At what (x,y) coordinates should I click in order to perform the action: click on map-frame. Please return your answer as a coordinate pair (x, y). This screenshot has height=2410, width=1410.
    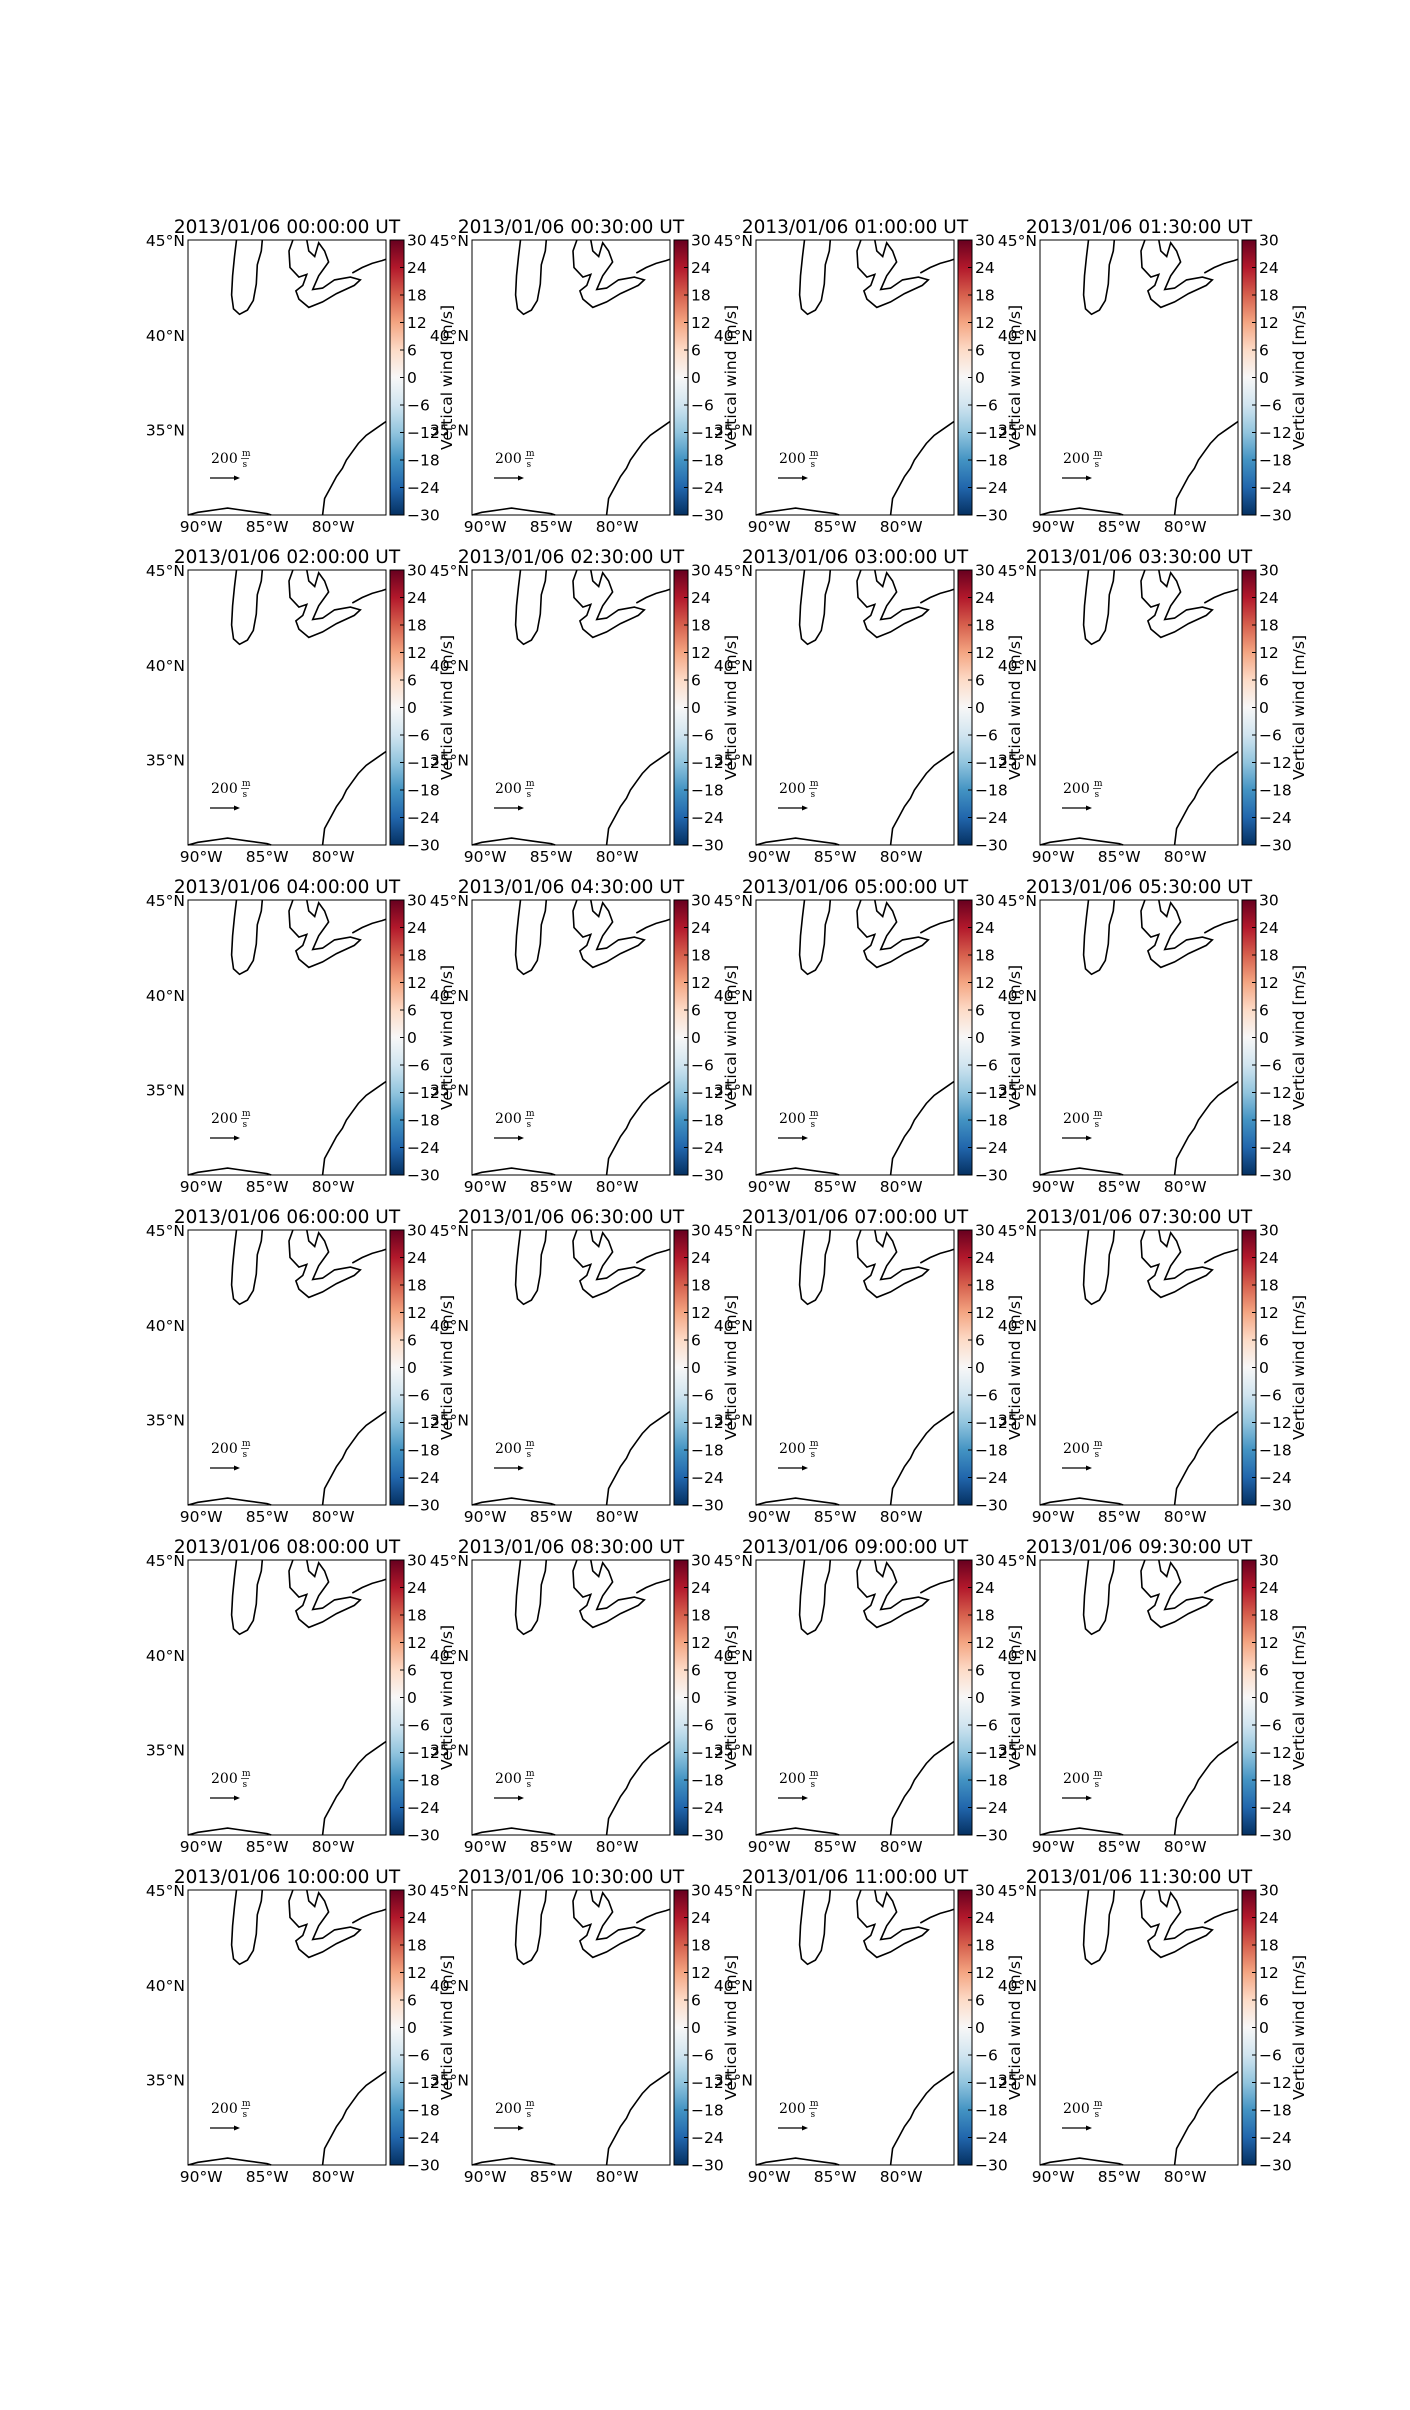
    Looking at the image, I should click on (1139, 2027).